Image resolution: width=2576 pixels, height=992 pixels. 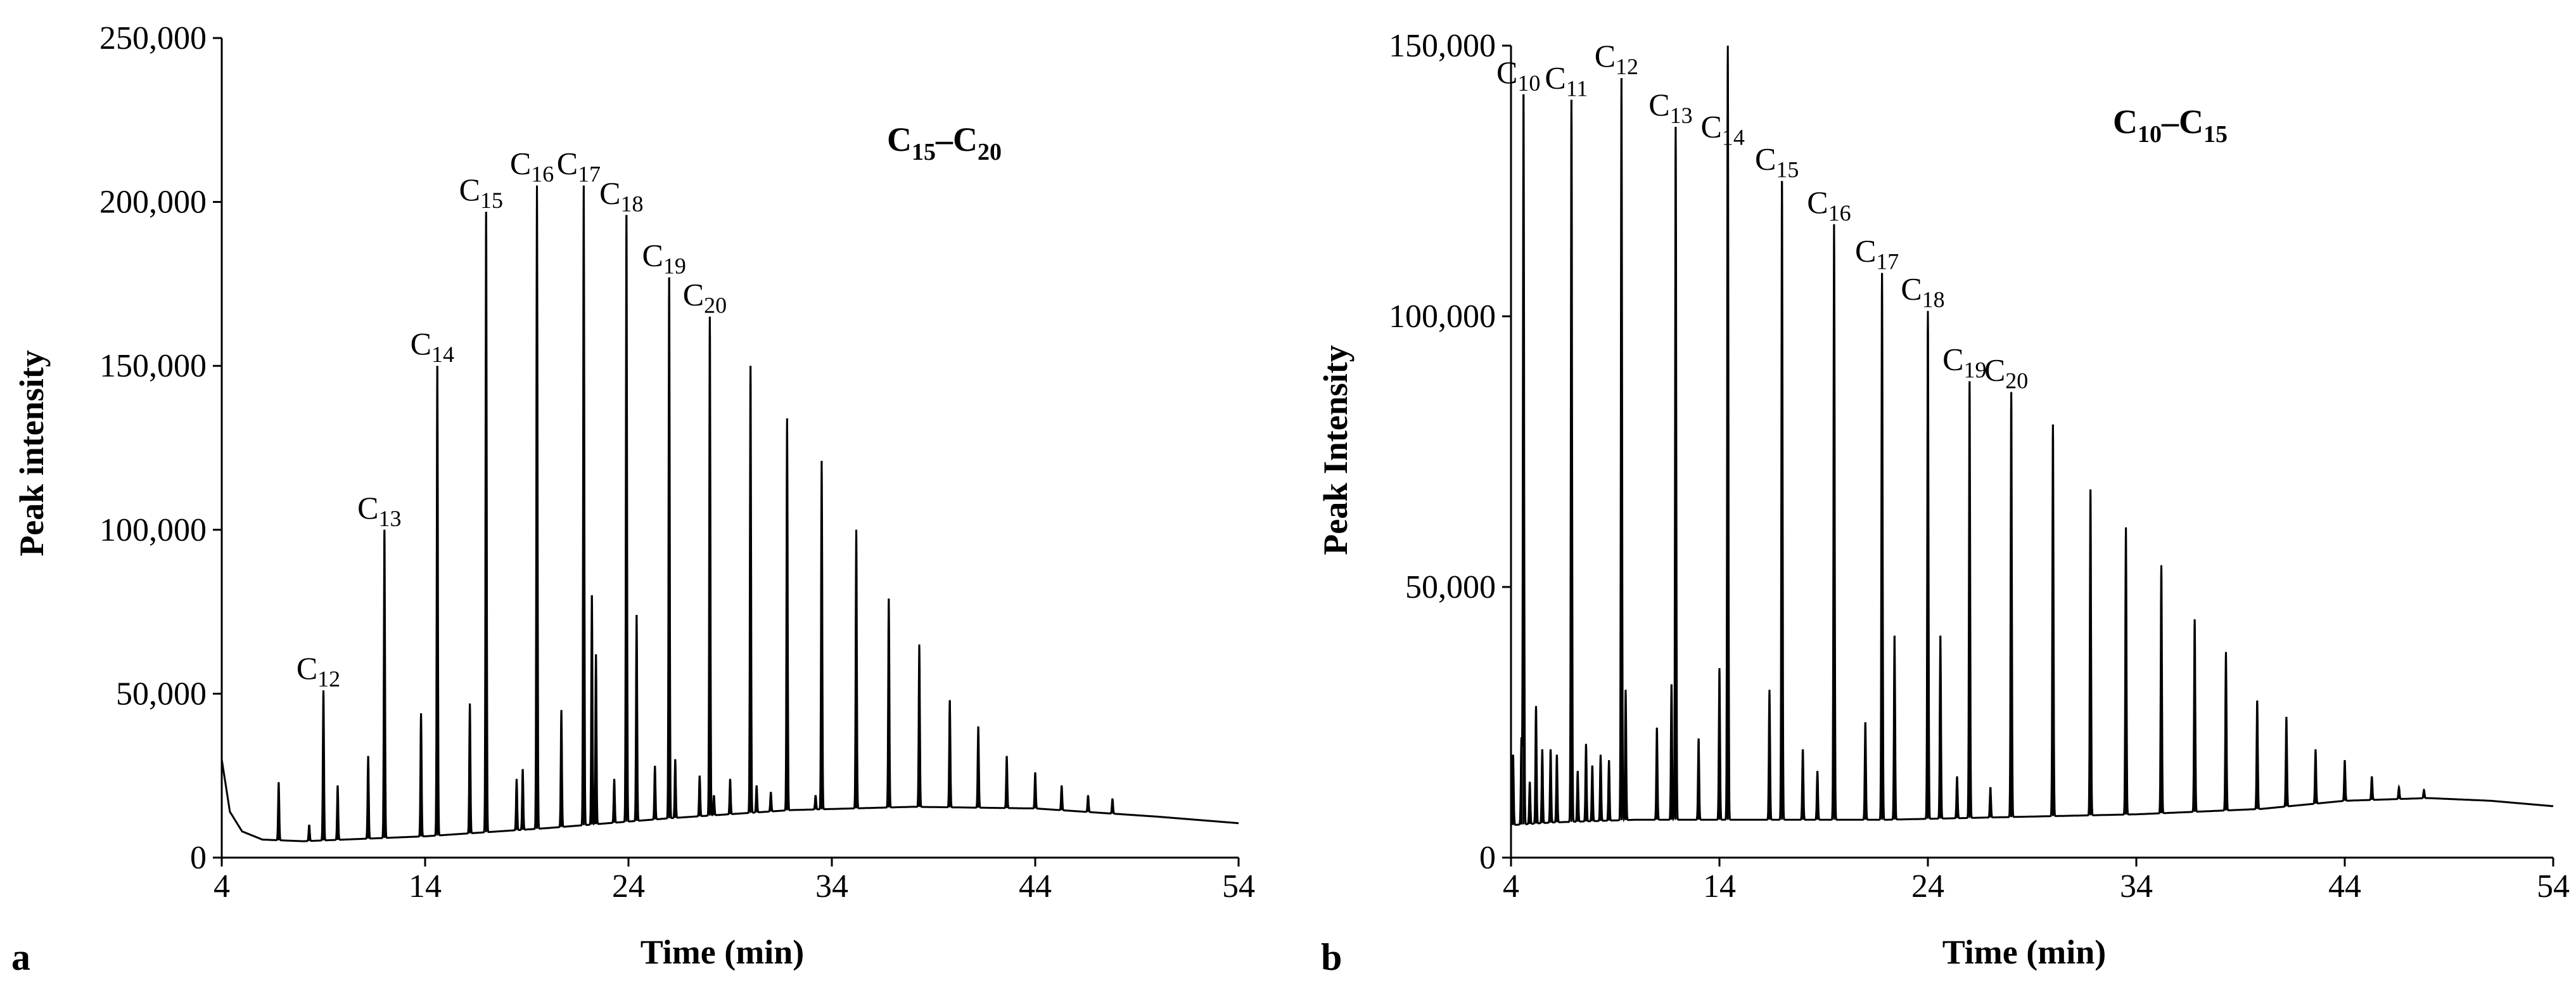 What do you see at coordinates (1238, 886) in the screenshot?
I see `panel-a-x-tick-label: 54` at bounding box center [1238, 886].